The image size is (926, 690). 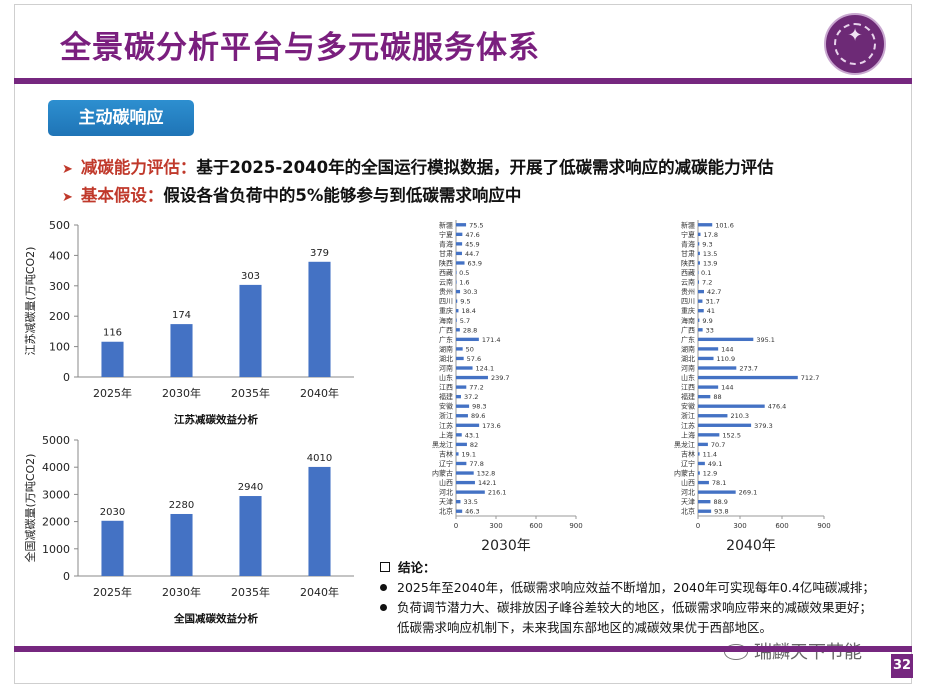 What do you see at coordinates (465, 321) in the screenshot?
I see `data-label: 5.7` at bounding box center [465, 321].